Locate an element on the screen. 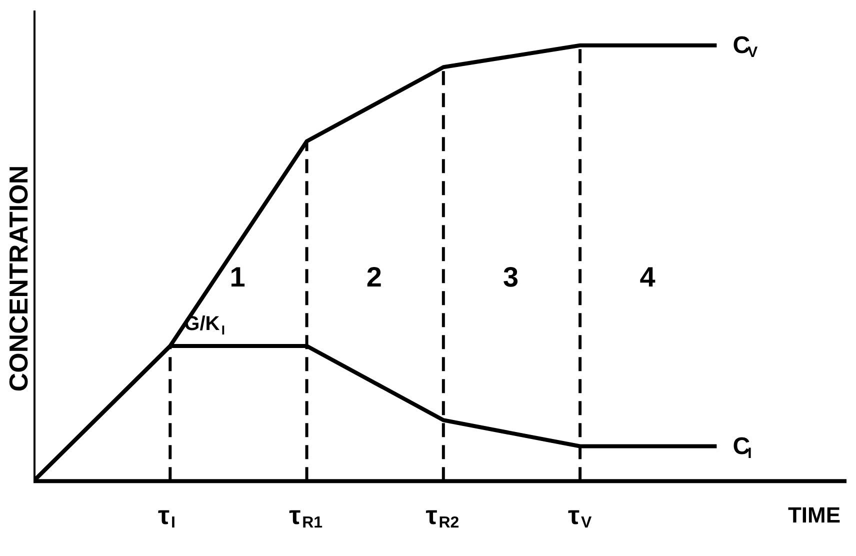 The image size is (856, 556). y-axis-title: CONCENTRATION is located at coordinates (19, 278).